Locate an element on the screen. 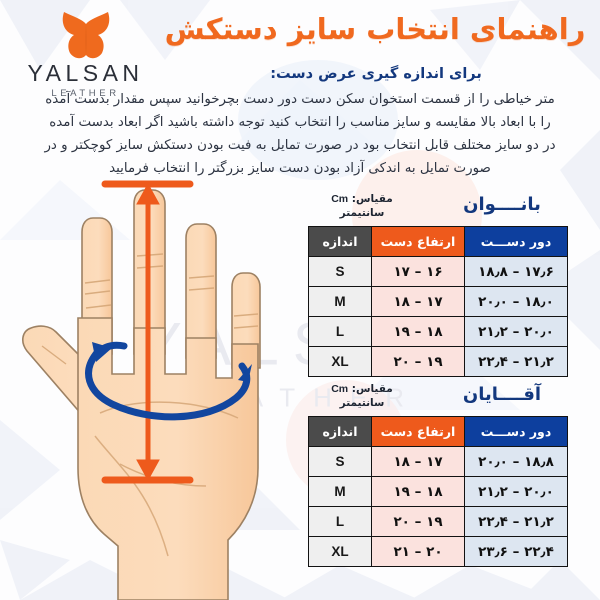  table-row: ۱۸٫۰ – ۲۰٫۰ ۱۷ – ۱۸ M is located at coordinates (438, 301).